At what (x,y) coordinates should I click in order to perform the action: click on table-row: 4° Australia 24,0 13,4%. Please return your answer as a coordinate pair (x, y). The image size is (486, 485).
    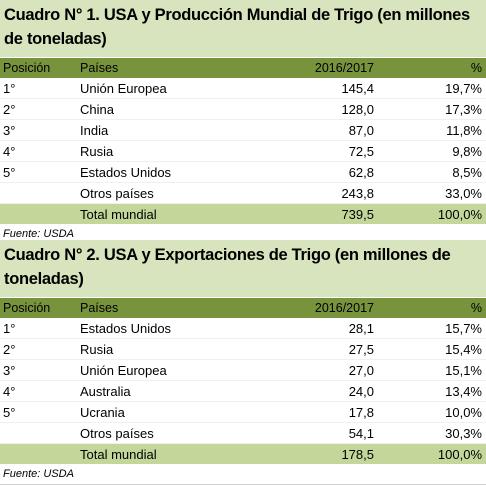
    Looking at the image, I should click on (243, 391).